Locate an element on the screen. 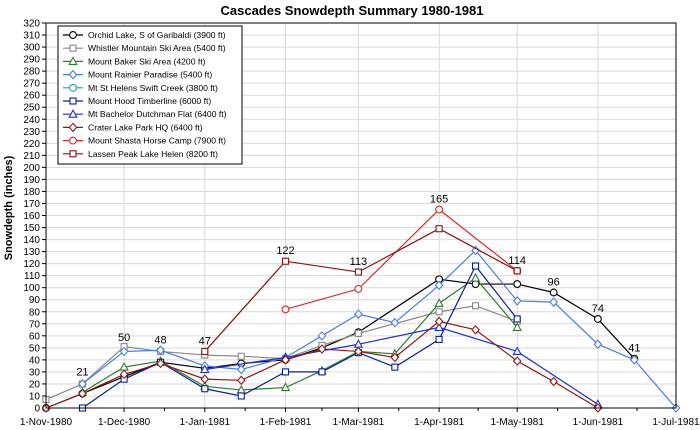 The height and width of the screenshot is (430, 700). legend-label: Mount Rainier Paradise (5400 ft) is located at coordinates (150, 75).